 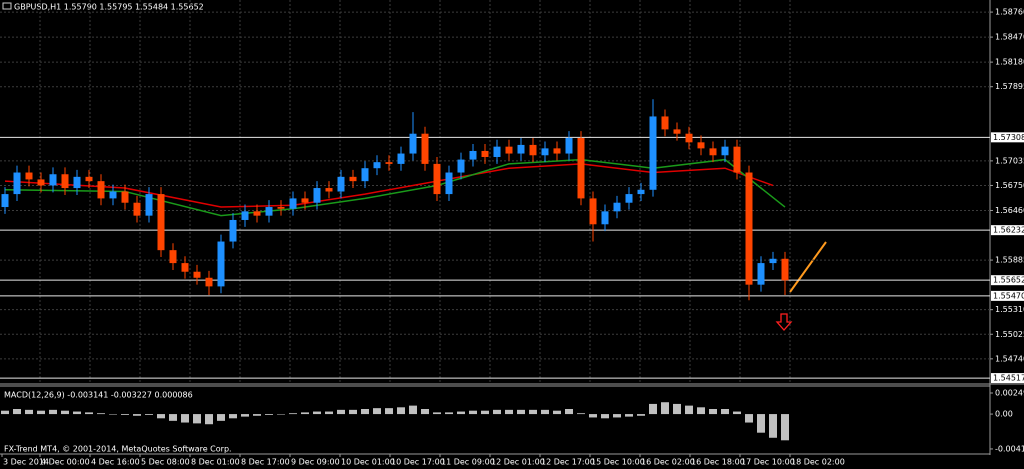 I want to click on y-tick-label: 1.56750, so click(x=1009, y=185).